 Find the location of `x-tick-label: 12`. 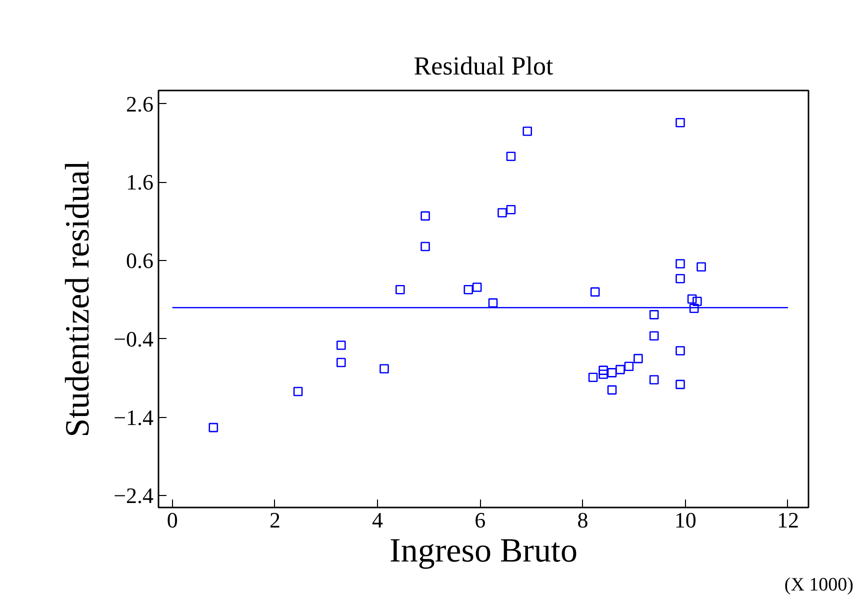

x-tick-label: 12 is located at coordinates (787, 520).